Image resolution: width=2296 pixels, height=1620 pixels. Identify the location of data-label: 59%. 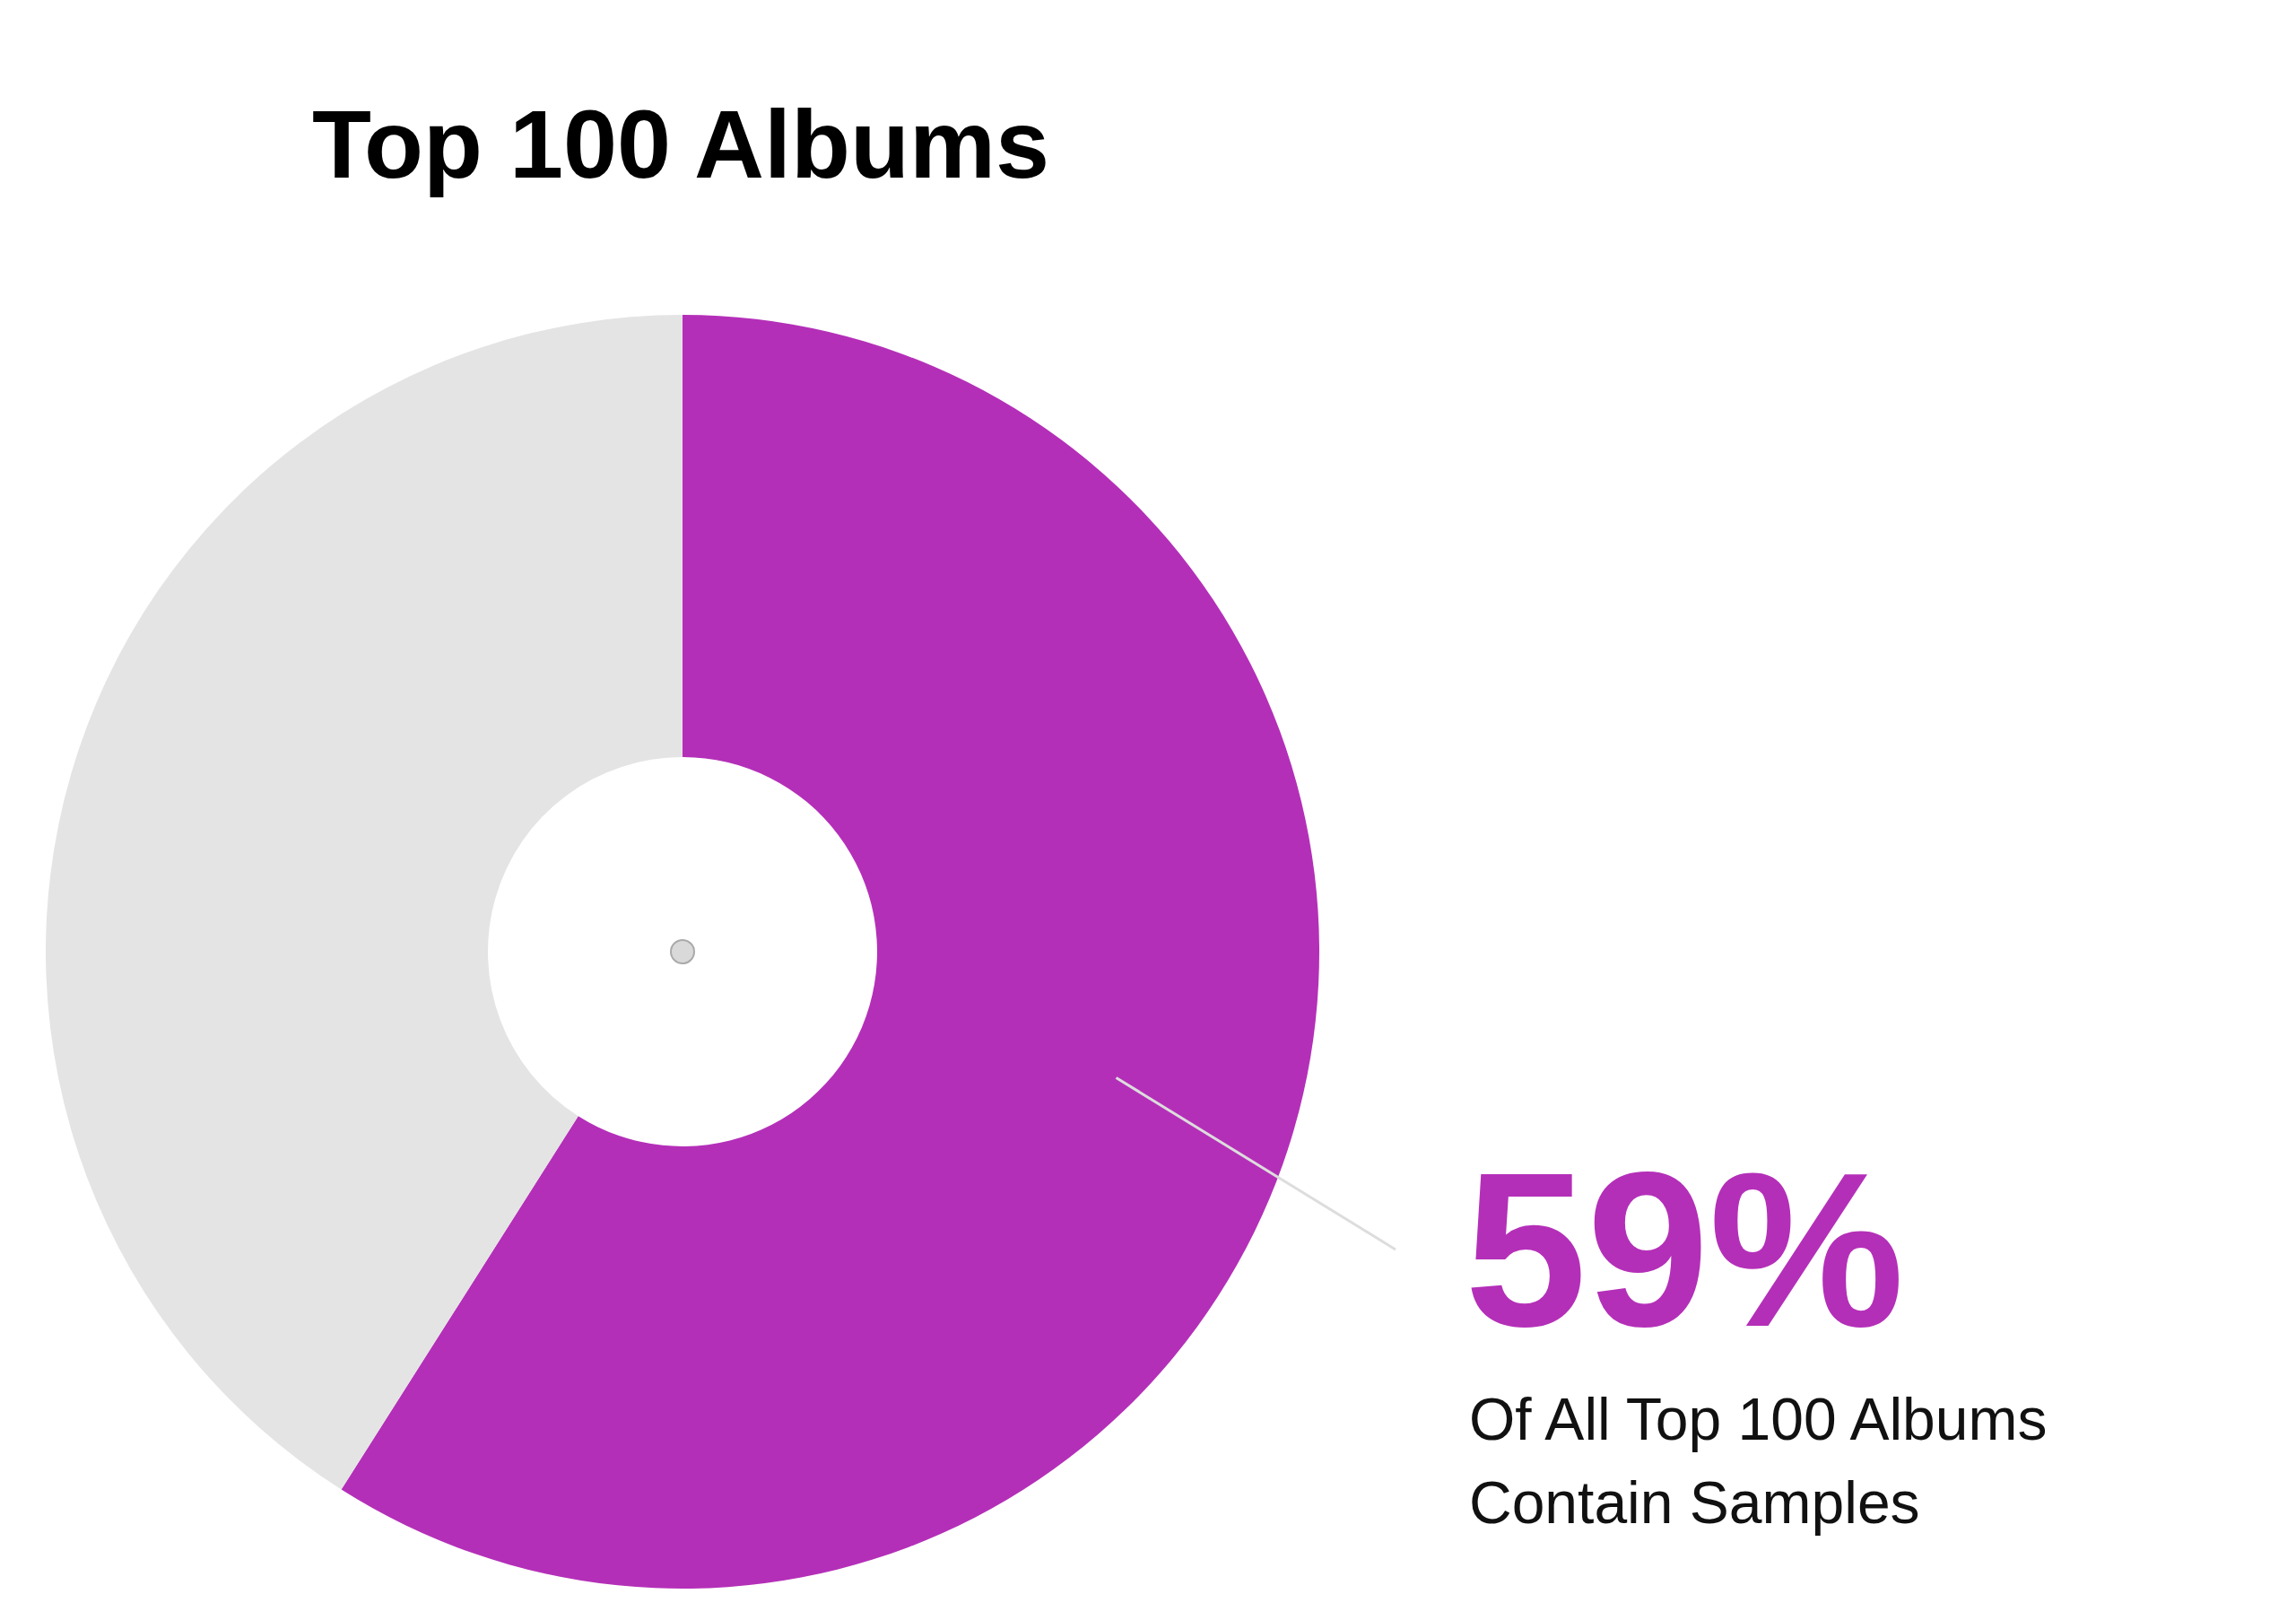
(1685, 1249).